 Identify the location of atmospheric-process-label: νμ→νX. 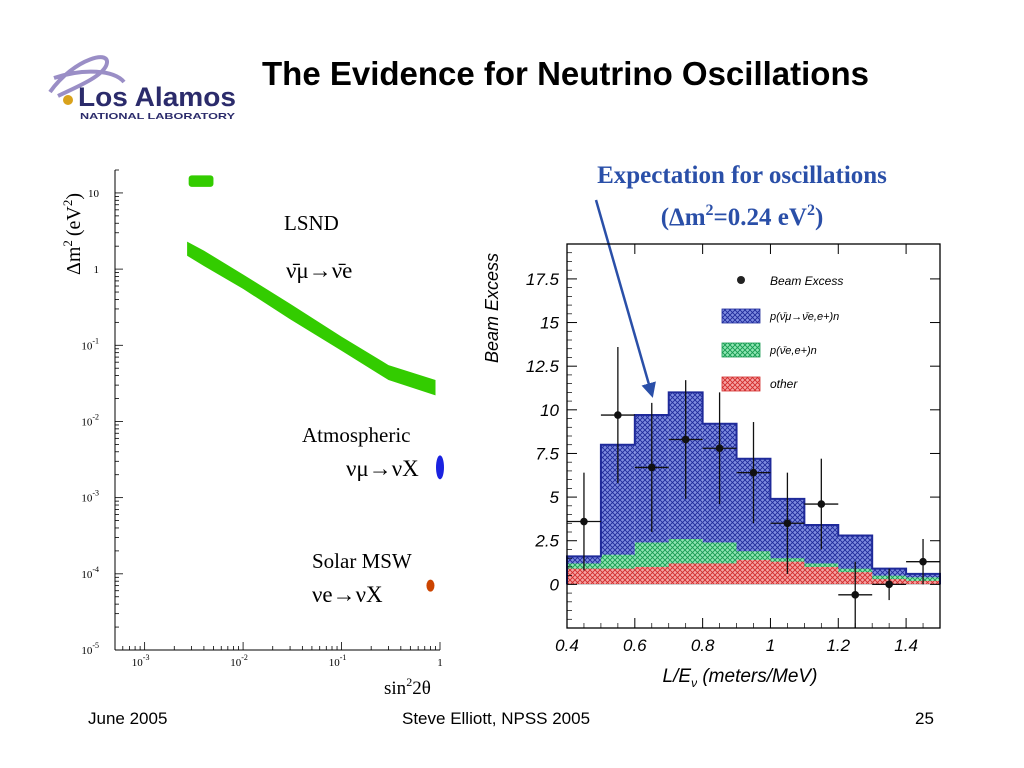
(382, 468).